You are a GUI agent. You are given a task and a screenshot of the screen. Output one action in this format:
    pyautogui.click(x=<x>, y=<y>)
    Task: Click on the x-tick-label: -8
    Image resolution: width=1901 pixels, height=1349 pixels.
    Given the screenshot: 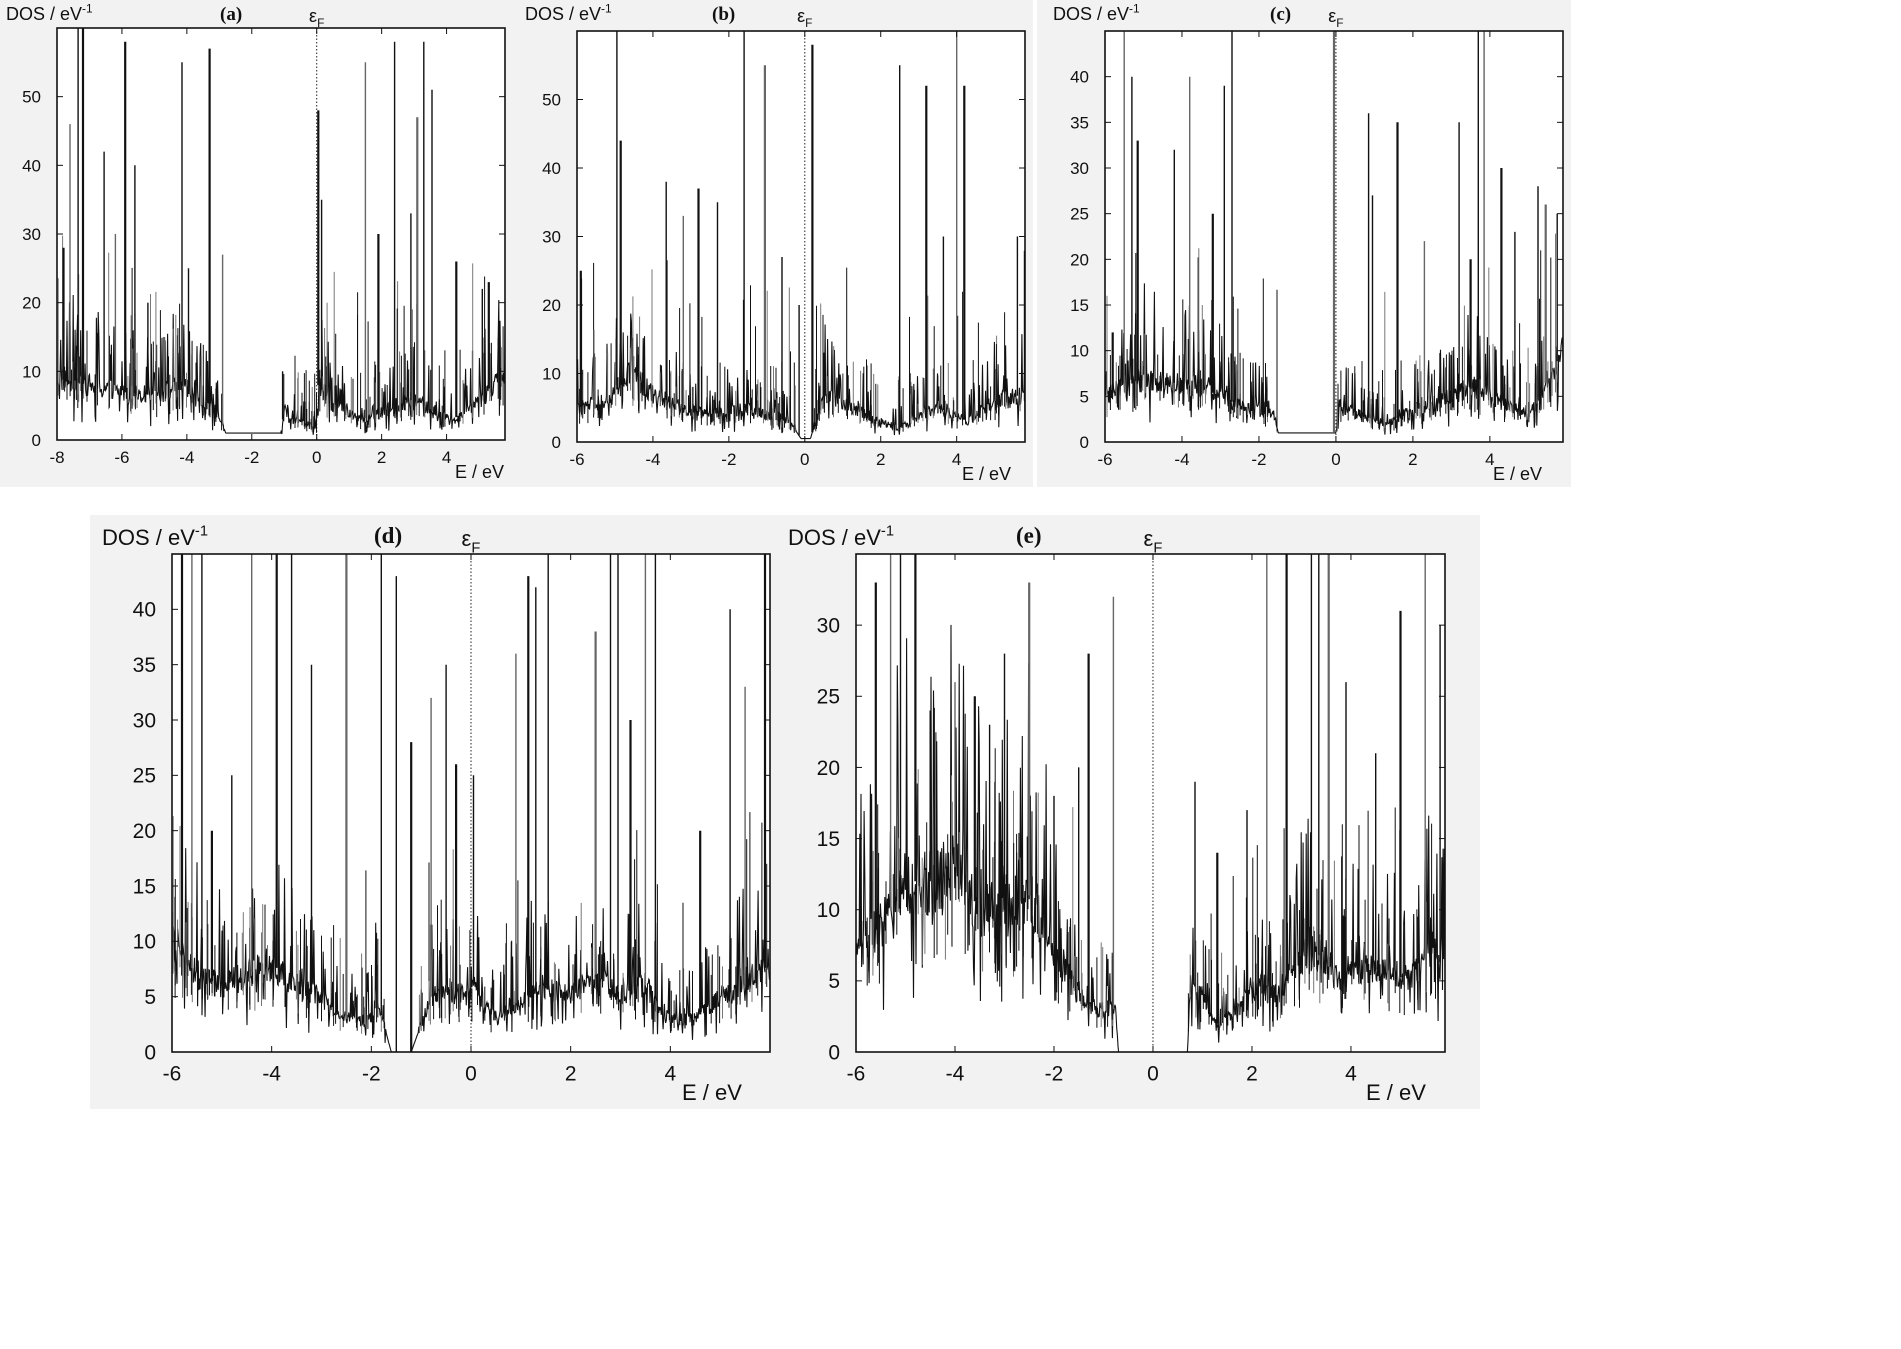 What is the action you would take?
    pyautogui.click(x=56, y=457)
    